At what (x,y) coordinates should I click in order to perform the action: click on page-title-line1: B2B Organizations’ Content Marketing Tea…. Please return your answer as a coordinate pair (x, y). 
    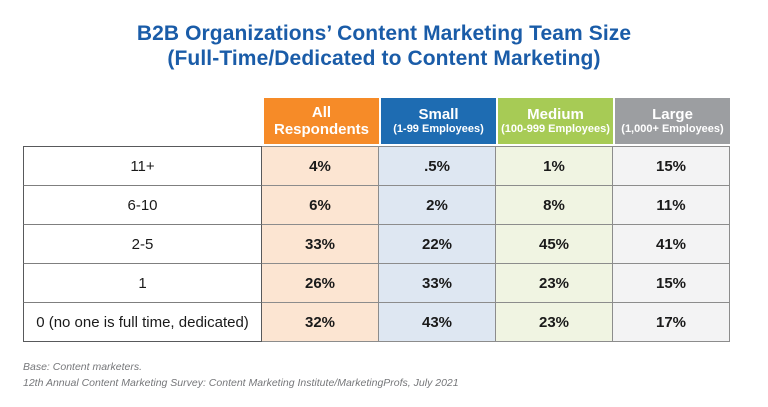
    Looking at the image, I should click on (384, 33).